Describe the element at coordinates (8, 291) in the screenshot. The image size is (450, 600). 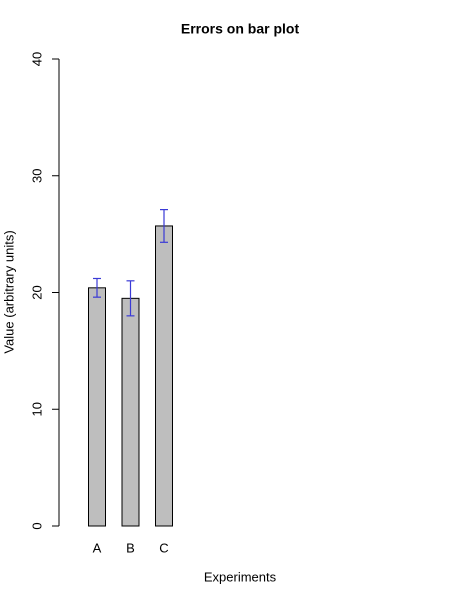
I see `y-axis-label: Value (arbitrary units)` at that location.